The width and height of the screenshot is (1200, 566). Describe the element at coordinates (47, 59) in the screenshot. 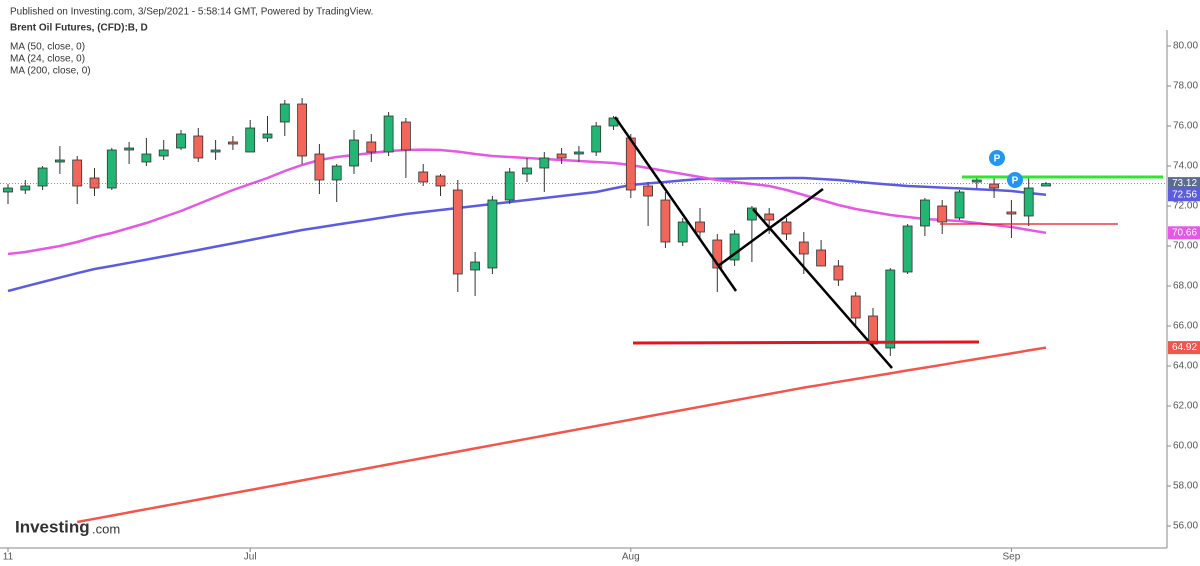

I see `legend-entry: MA (24, close, 0)` at that location.